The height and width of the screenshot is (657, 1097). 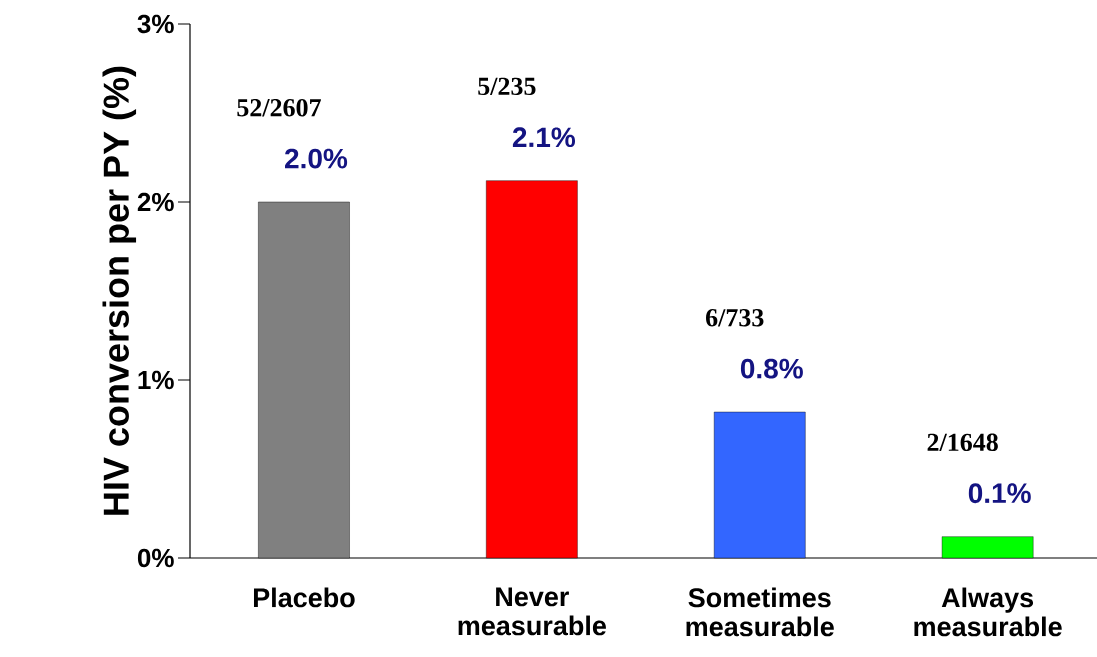 I want to click on data-label: 0.8%, so click(x=771, y=368).